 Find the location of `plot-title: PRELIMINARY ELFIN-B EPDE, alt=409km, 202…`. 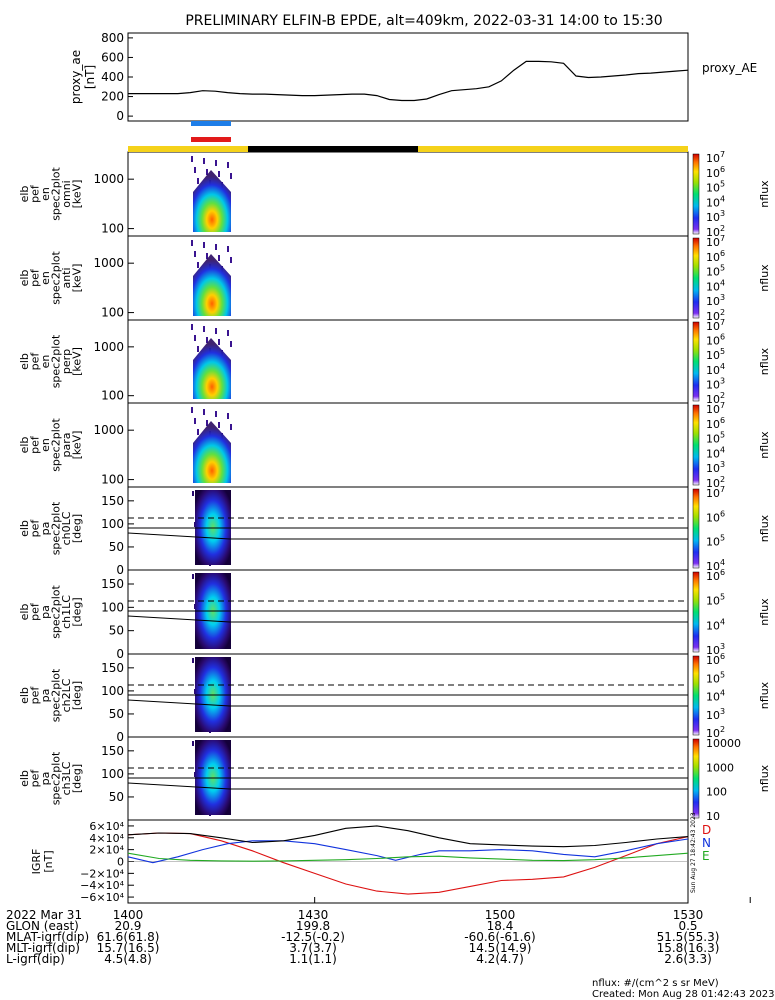

plot-title: PRELIMINARY ELFIN-B EPDE, alt=409km, 202… is located at coordinates (423, 21).